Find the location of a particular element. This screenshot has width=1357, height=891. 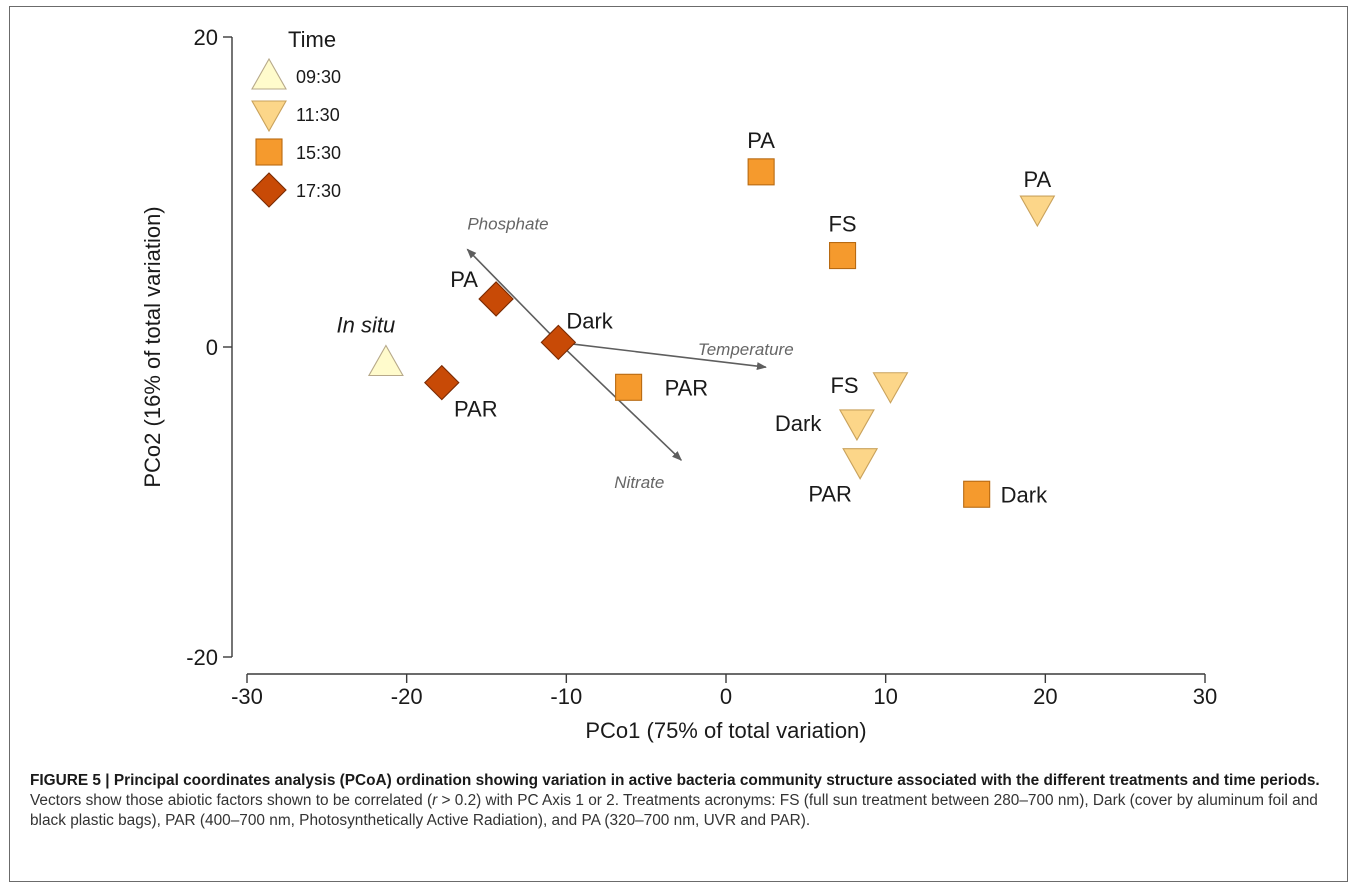

legend-label: 15:30 is located at coordinates (318, 153).